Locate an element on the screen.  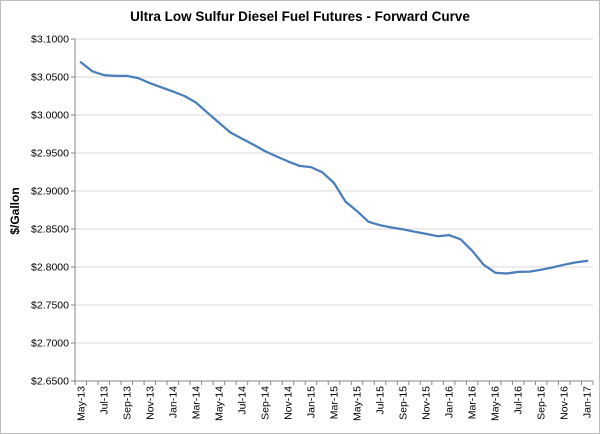
y-tick-label: $3.0000 is located at coordinates (50, 116).